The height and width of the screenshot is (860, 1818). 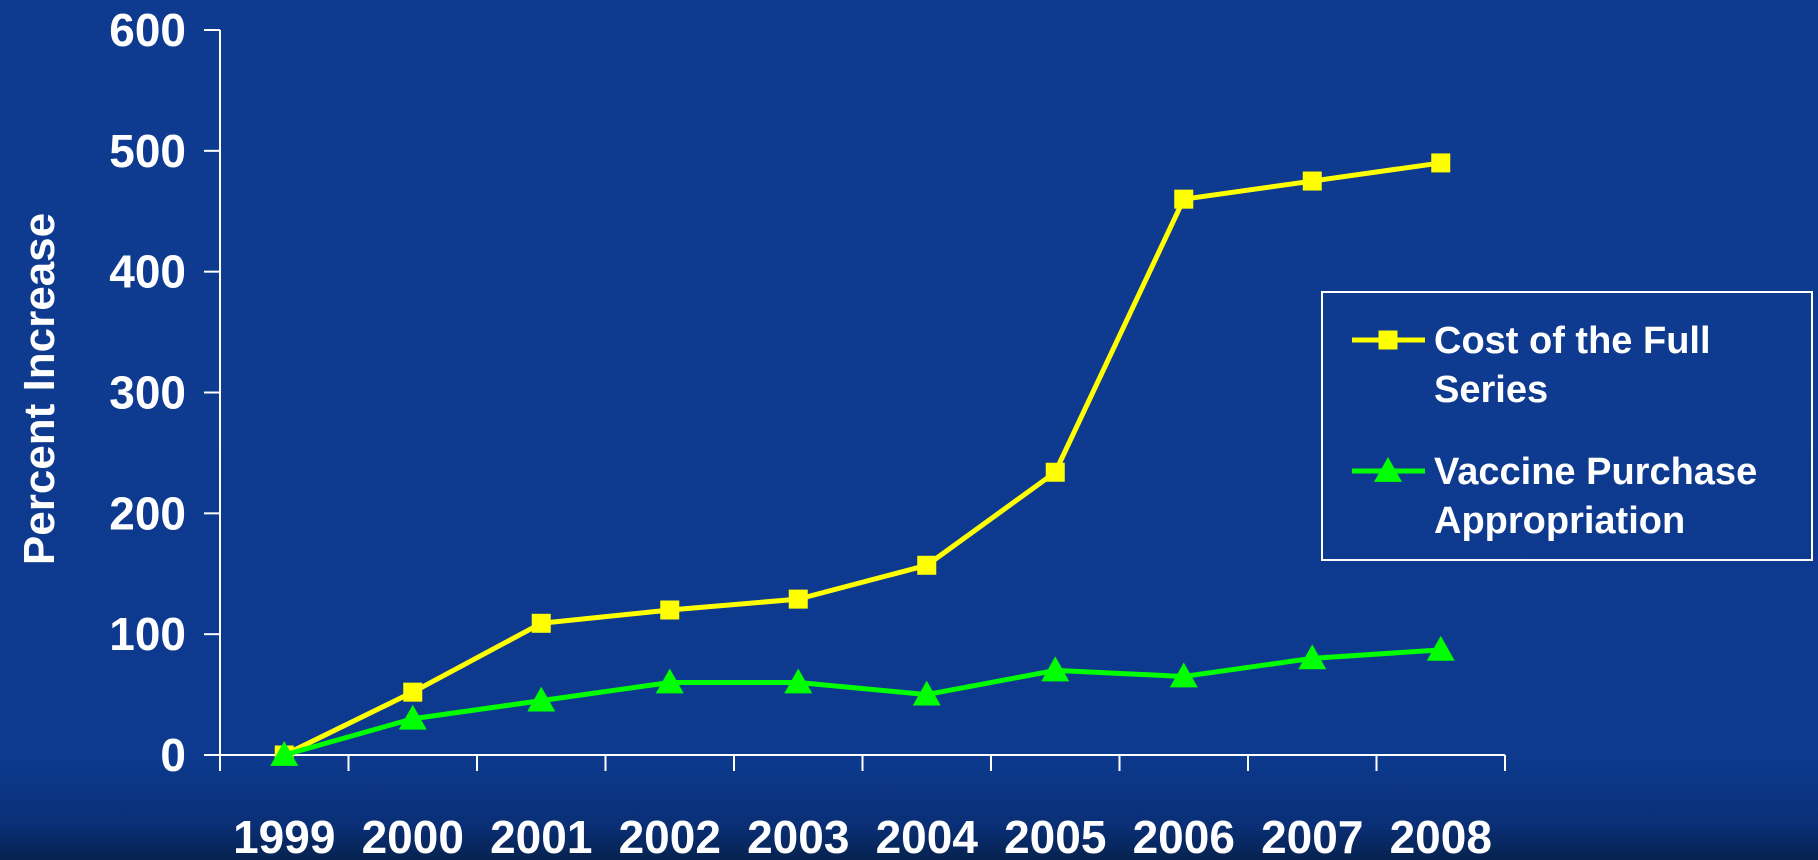 I want to click on legend-appropriation-label: Vaccine Purchase, so click(x=1595, y=472).